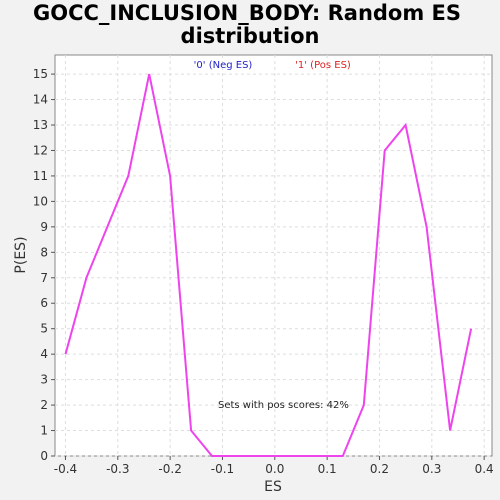 The height and width of the screenshot is (500, 500). What do you see at coordinates (44, 431) in the screenshot?
I see `y-tick-label: 1` at bounding box center [44, 431].